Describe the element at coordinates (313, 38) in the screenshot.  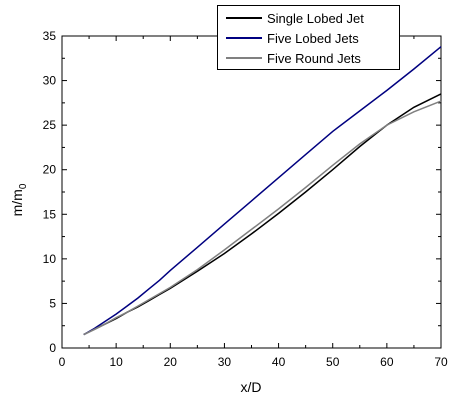
I see `legend-label: Five Lobed Jets` at that location.